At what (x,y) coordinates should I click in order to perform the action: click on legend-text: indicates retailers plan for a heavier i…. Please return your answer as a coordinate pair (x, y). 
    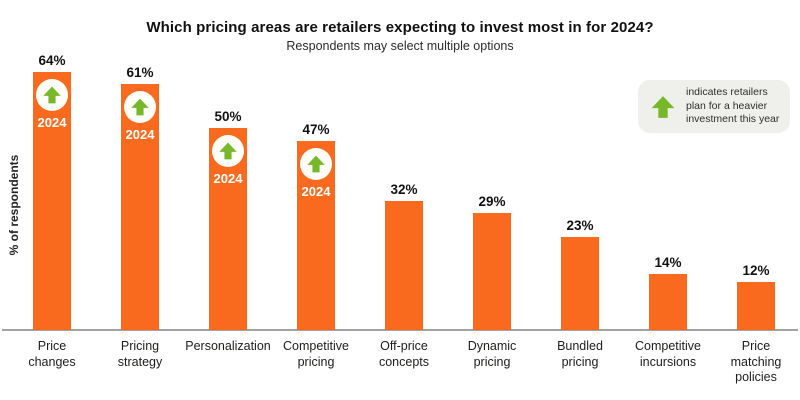
    Looking at the image, I should click on (733, 106).